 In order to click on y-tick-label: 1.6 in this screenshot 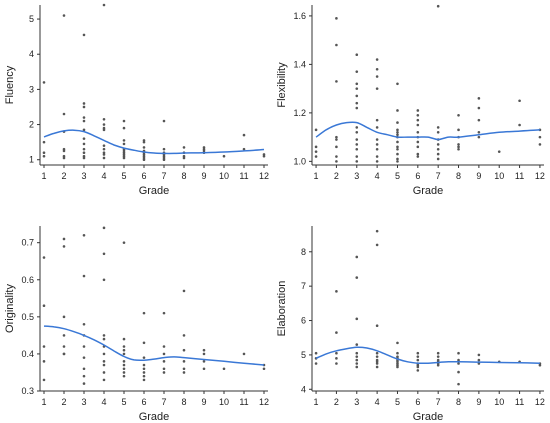, I will do `click(299, 16)`.